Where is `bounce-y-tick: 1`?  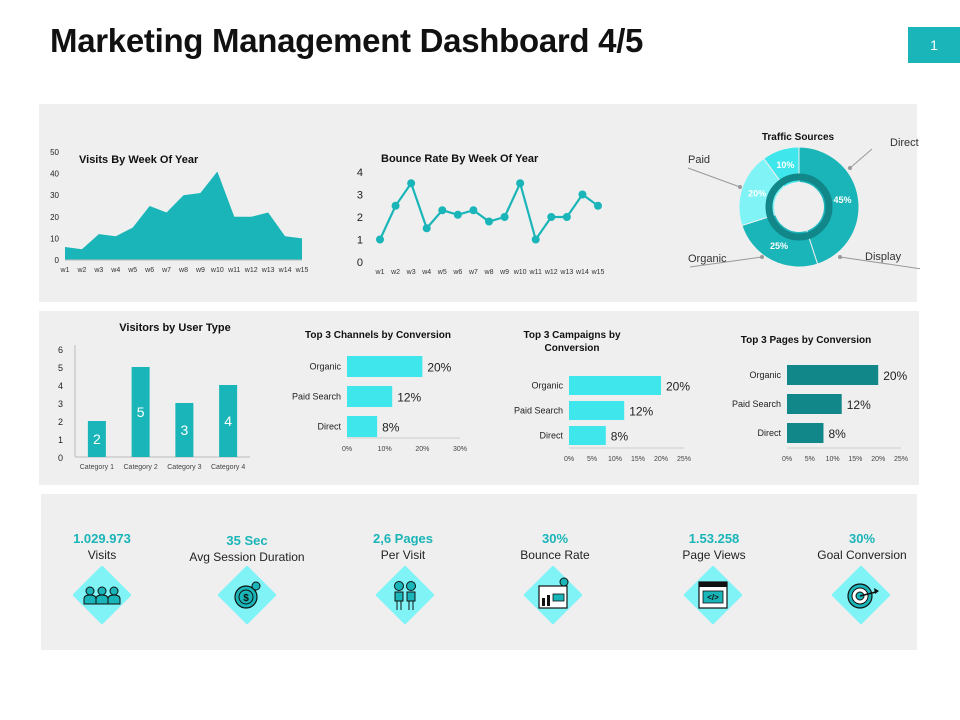 bounce-y-tick: 1 is located at coordinates (360, 241).